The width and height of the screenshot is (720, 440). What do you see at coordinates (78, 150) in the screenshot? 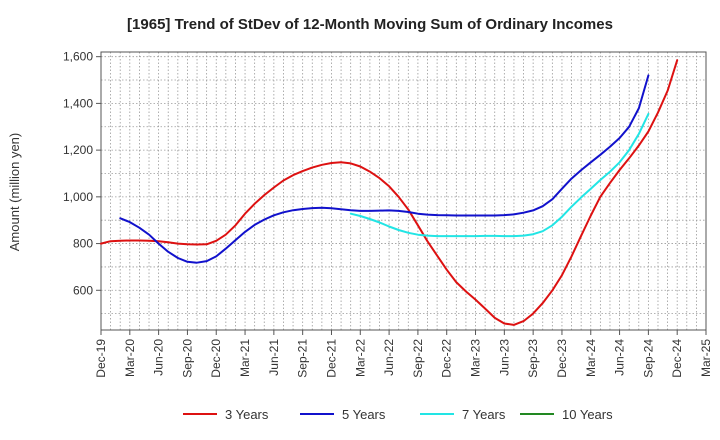
I see `y-tick-label: 1,200` at bounding box center [78, 150].